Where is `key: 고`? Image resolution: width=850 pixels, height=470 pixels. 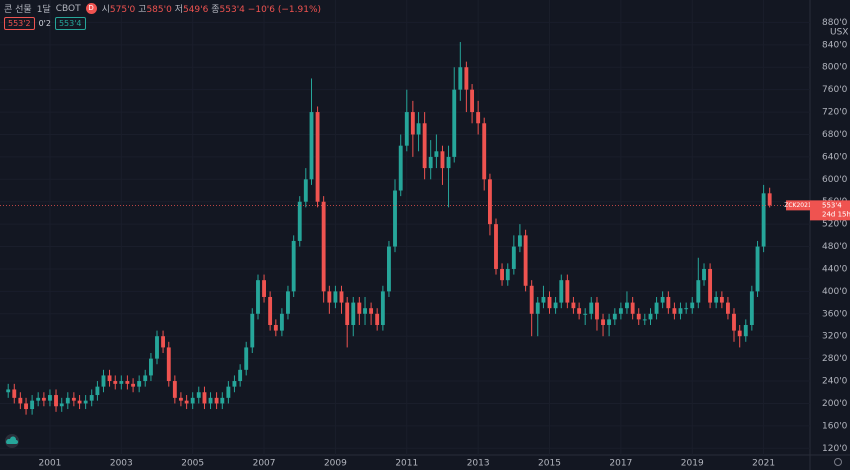 key: 고 is located at coordinates (142, 10).